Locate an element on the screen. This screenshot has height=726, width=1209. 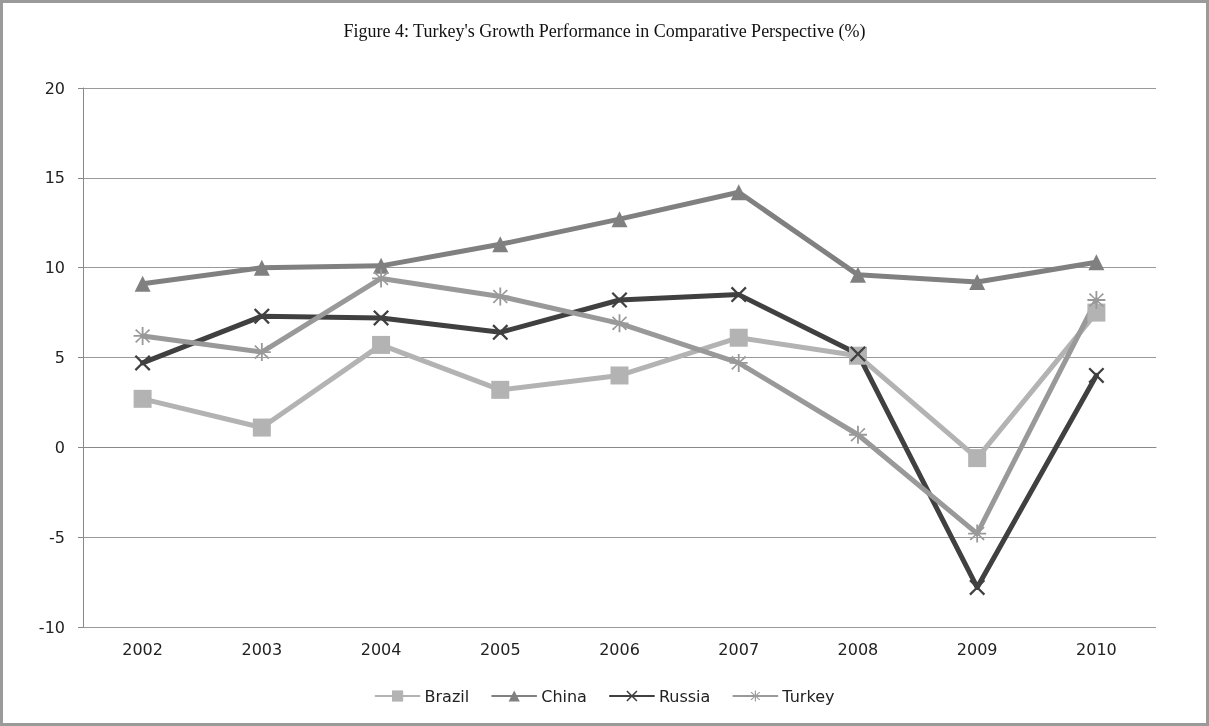
y-tick-label: 0 is located at coordinates (59, 447).